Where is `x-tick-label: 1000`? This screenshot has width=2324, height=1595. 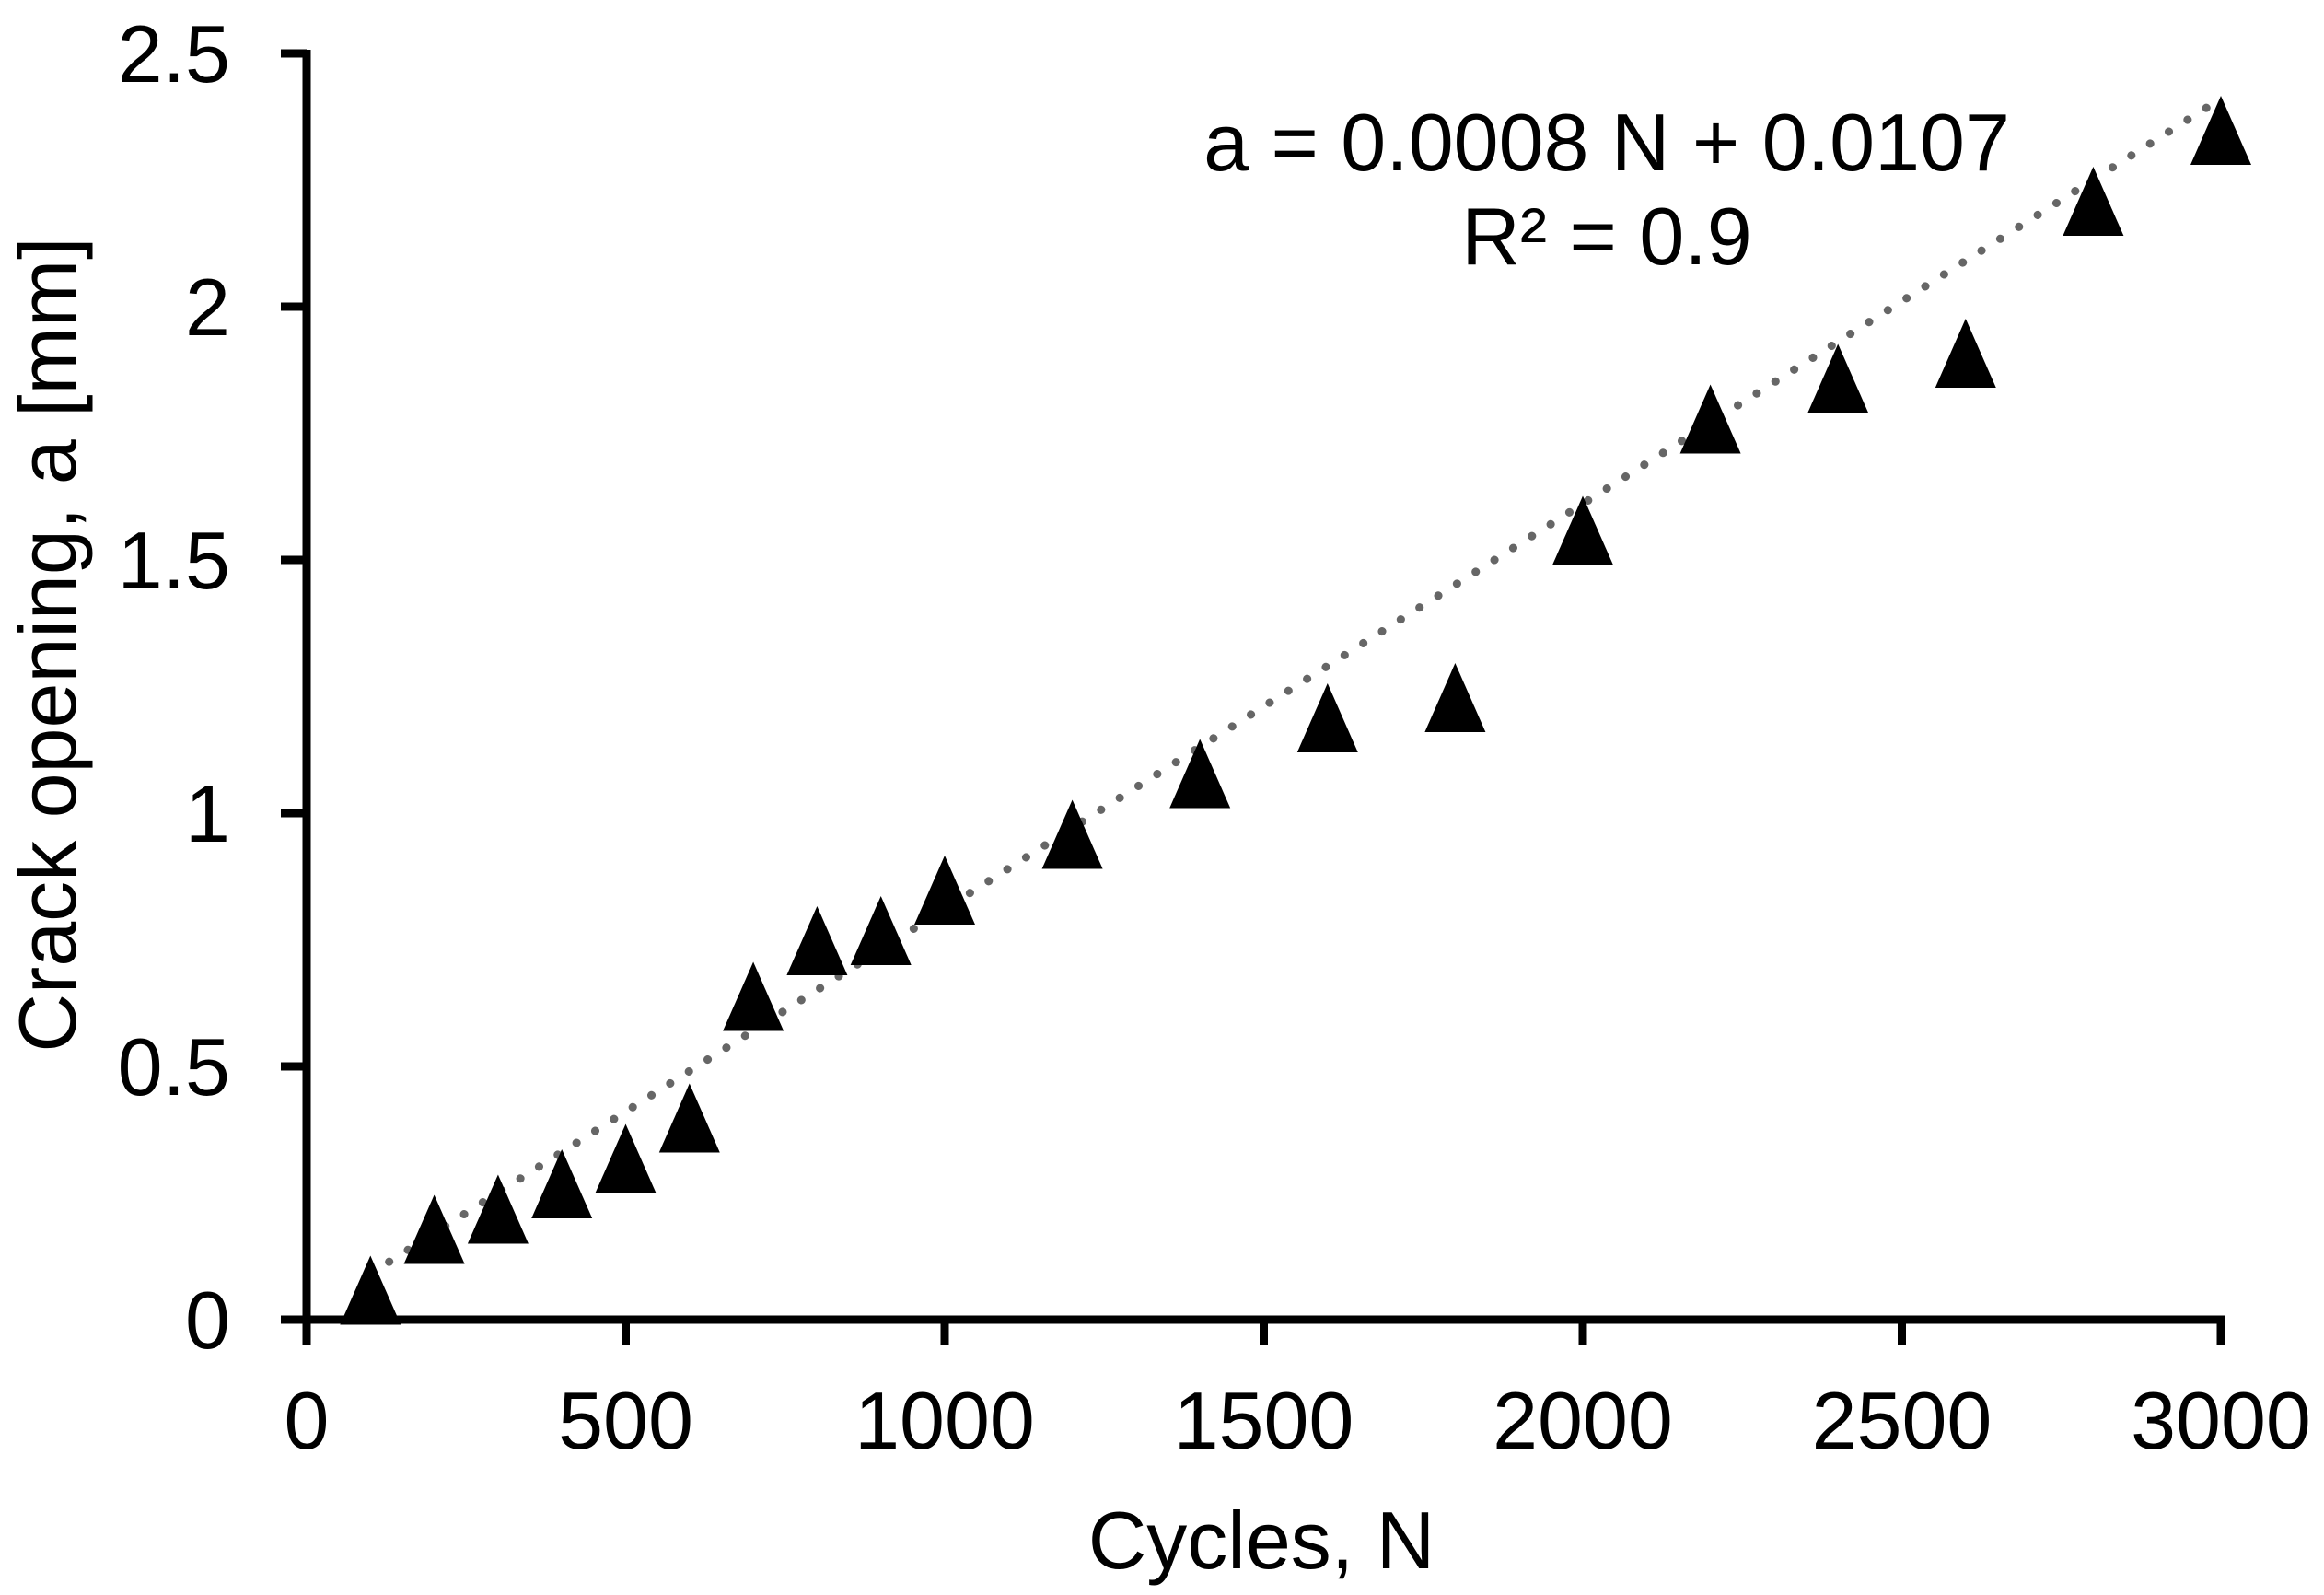 x-tick-label: 1000 is located at coordinates (944, 1420).